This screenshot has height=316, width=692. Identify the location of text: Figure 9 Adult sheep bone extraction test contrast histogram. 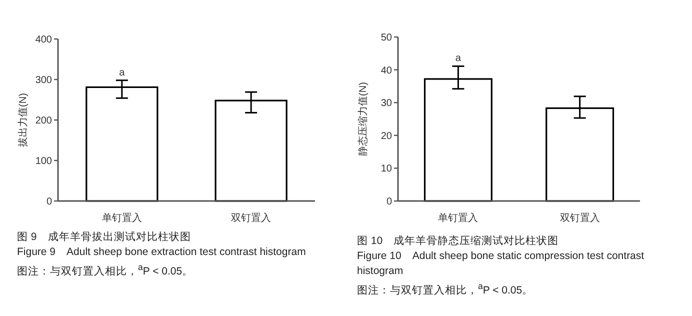
(162, 252).